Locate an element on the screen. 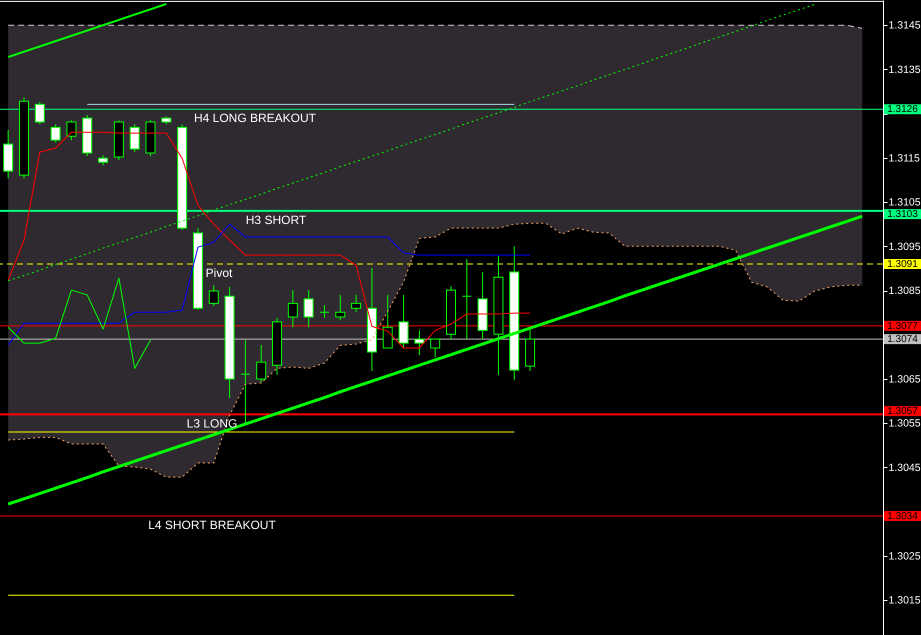 This screenshot has width=921, height=635. ref-line-label: 1.3074 is located at coordinates (902, 340).